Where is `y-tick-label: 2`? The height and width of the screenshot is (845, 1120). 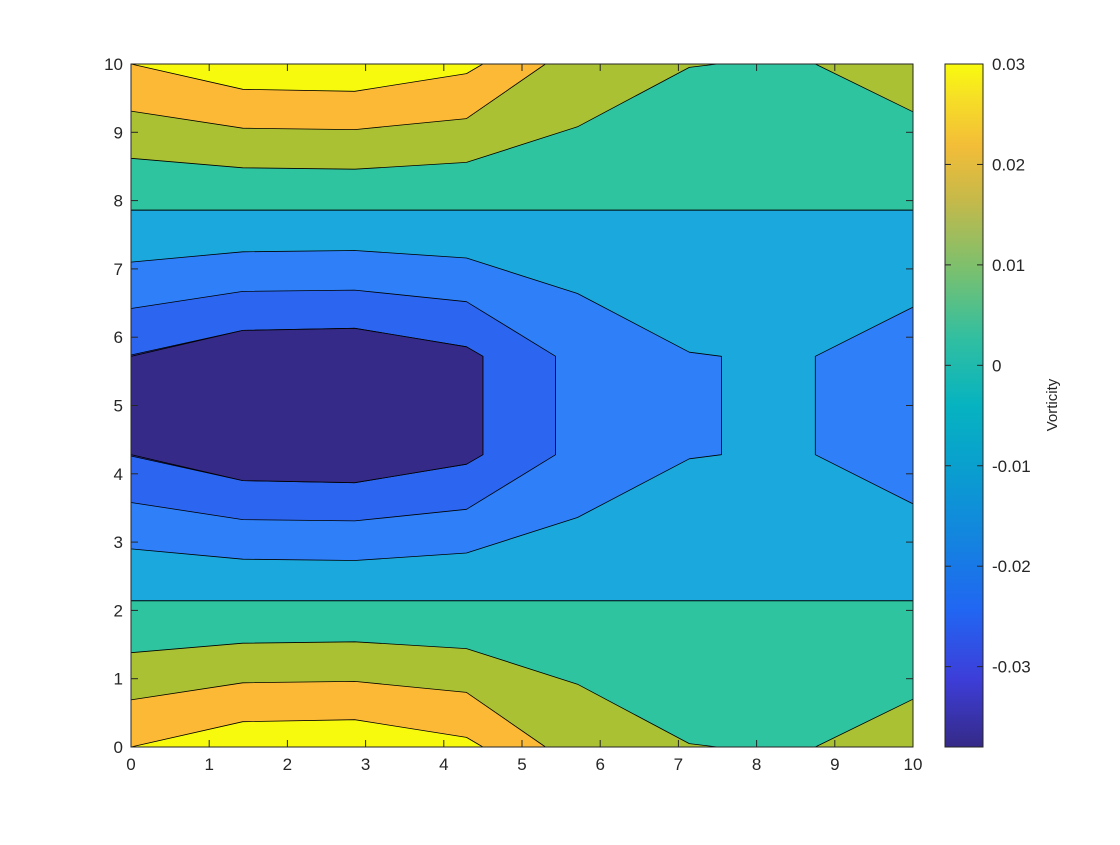 y-tick-label: 2 is located at coordinates (118, 610).